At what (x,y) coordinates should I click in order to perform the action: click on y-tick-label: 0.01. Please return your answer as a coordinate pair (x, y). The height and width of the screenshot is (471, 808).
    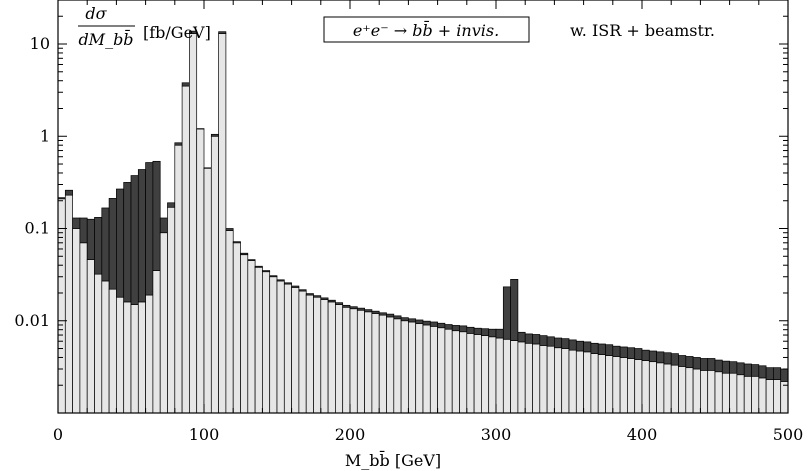
    Looking at the image, I should click on (32, 320).